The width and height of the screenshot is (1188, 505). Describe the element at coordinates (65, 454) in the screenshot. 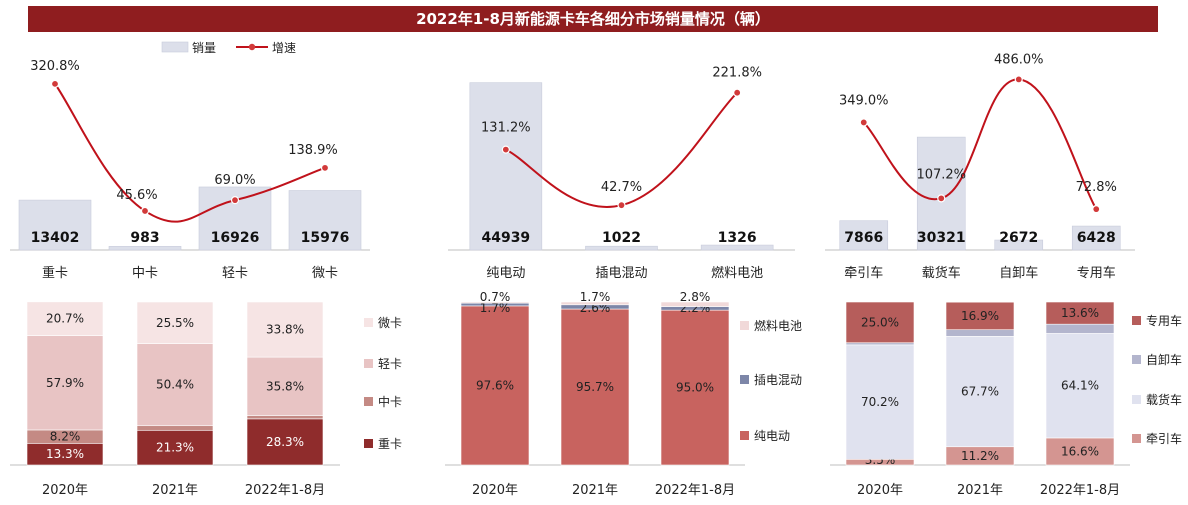

I see `segment-label: 13.3%` at that location.